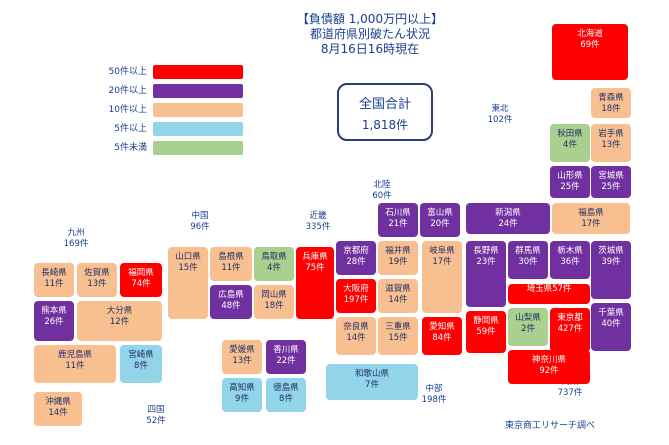 The image size is (669, 445). I want to click on source-credit: 東京商工リサーチ調べ, so click(550, 426).